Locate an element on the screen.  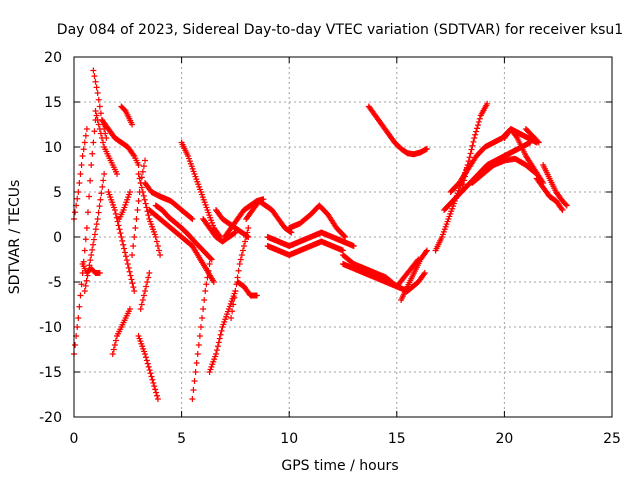
series-s6 is located at coordinates (106, 142).